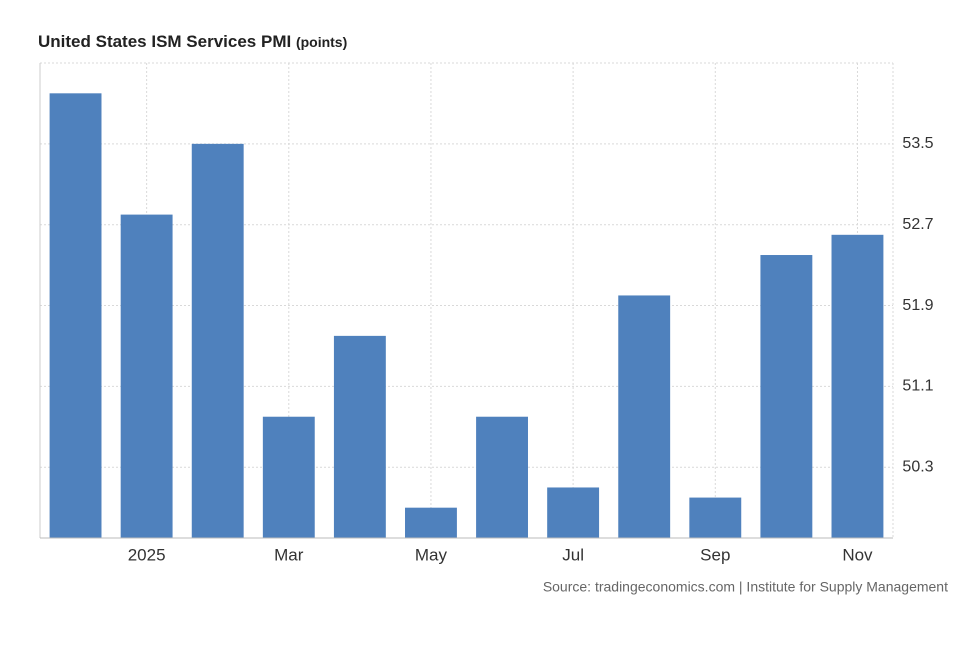 The image size is (964, 660). I want to click on y-tick-label: 52.7, so click(917, 224).